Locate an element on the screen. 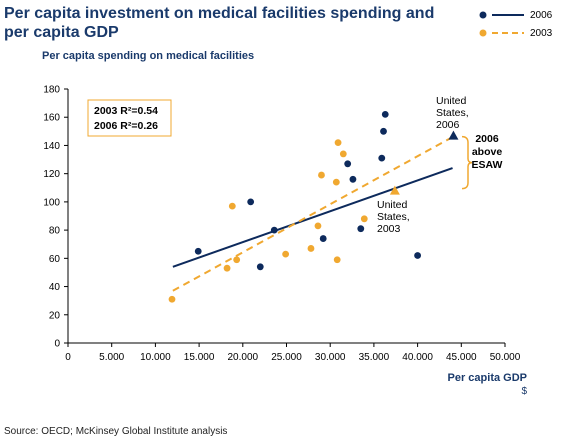 This screenshot has width=583, height=442. x-tick-label: 0 is located at coordinates (68, 357).